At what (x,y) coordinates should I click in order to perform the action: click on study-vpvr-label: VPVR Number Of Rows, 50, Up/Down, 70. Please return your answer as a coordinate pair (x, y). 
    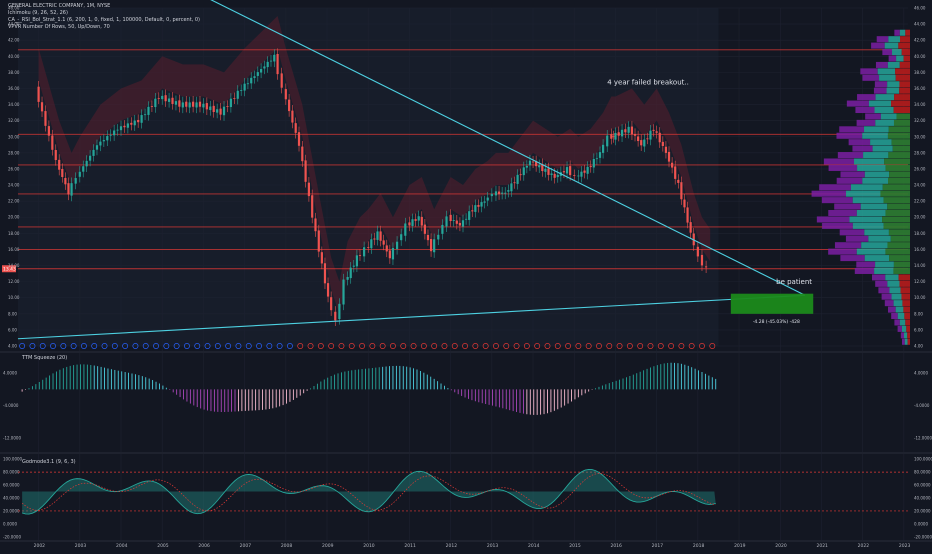
    Looking at the image, I should click on (59, 27).